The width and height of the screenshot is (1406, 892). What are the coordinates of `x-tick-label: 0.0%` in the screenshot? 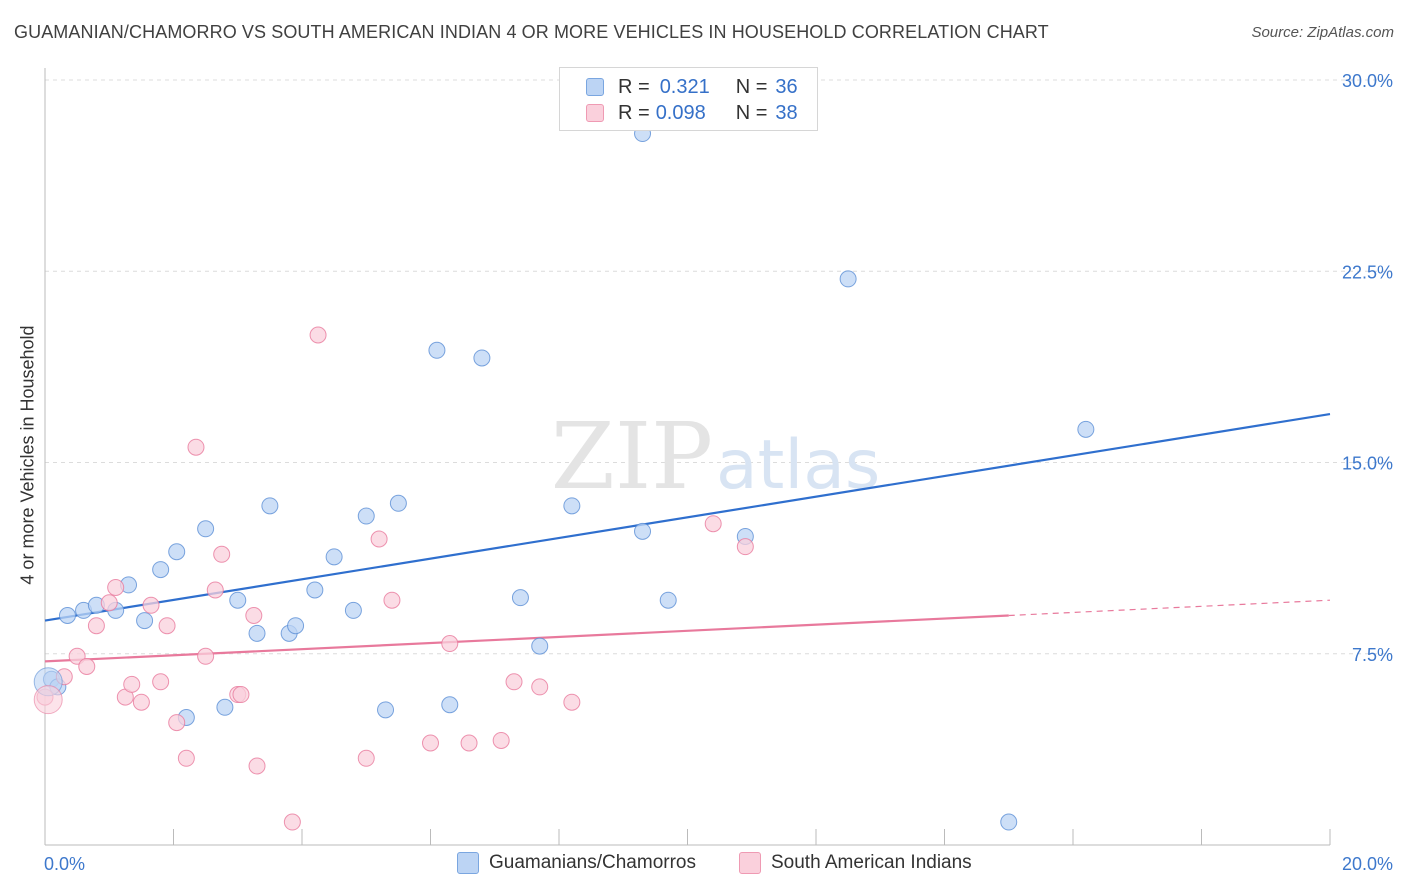 It's located at (64, 864).